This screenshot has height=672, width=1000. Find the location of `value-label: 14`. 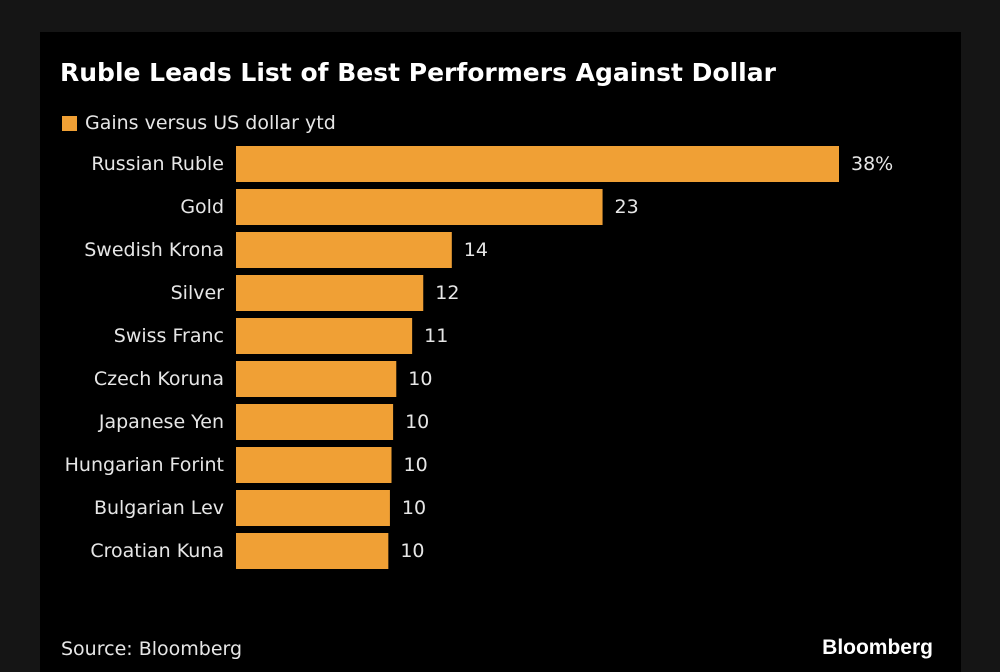

value-label: 14 is located at coordinates (476, 250).